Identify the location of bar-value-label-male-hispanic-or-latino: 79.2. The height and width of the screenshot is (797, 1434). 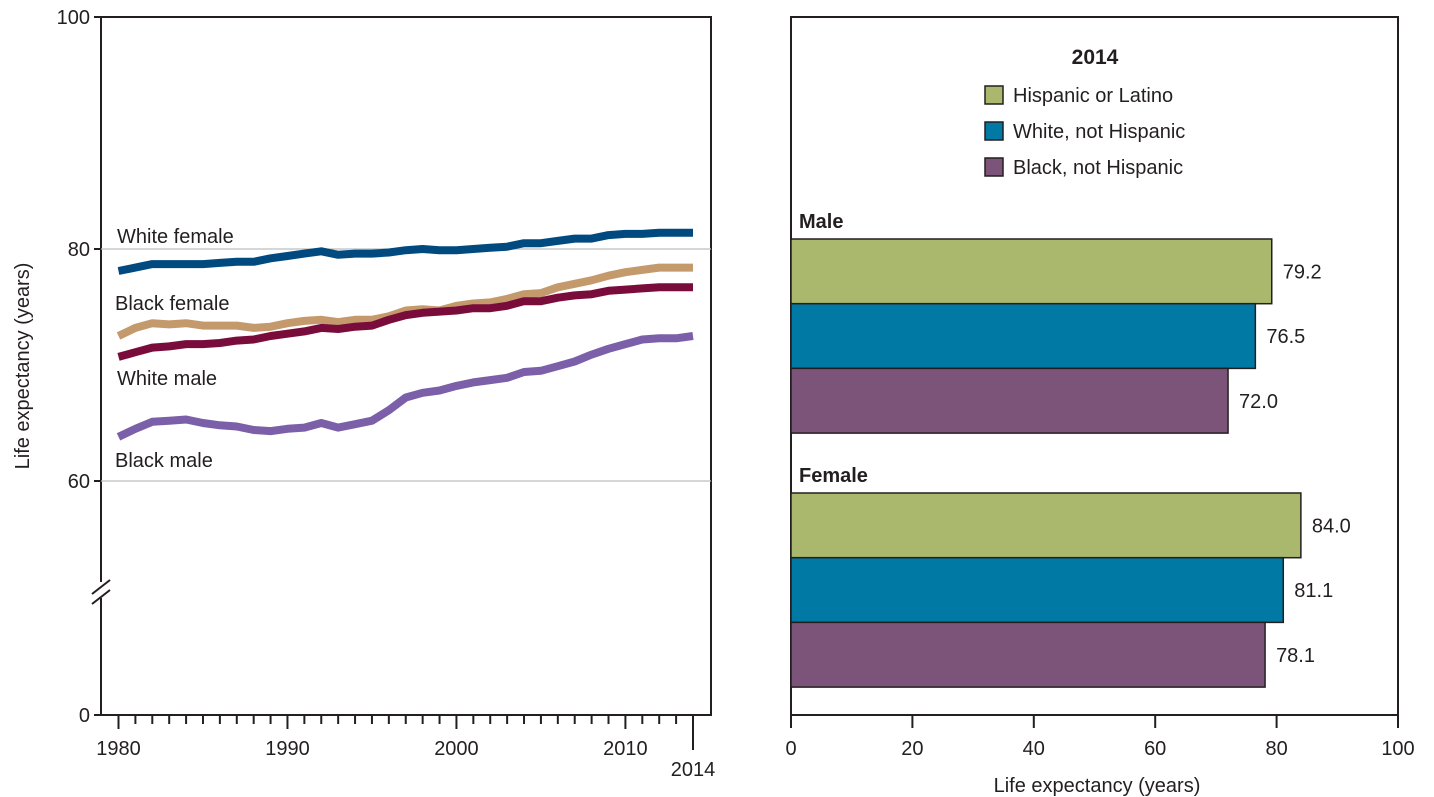
(1302, 272).